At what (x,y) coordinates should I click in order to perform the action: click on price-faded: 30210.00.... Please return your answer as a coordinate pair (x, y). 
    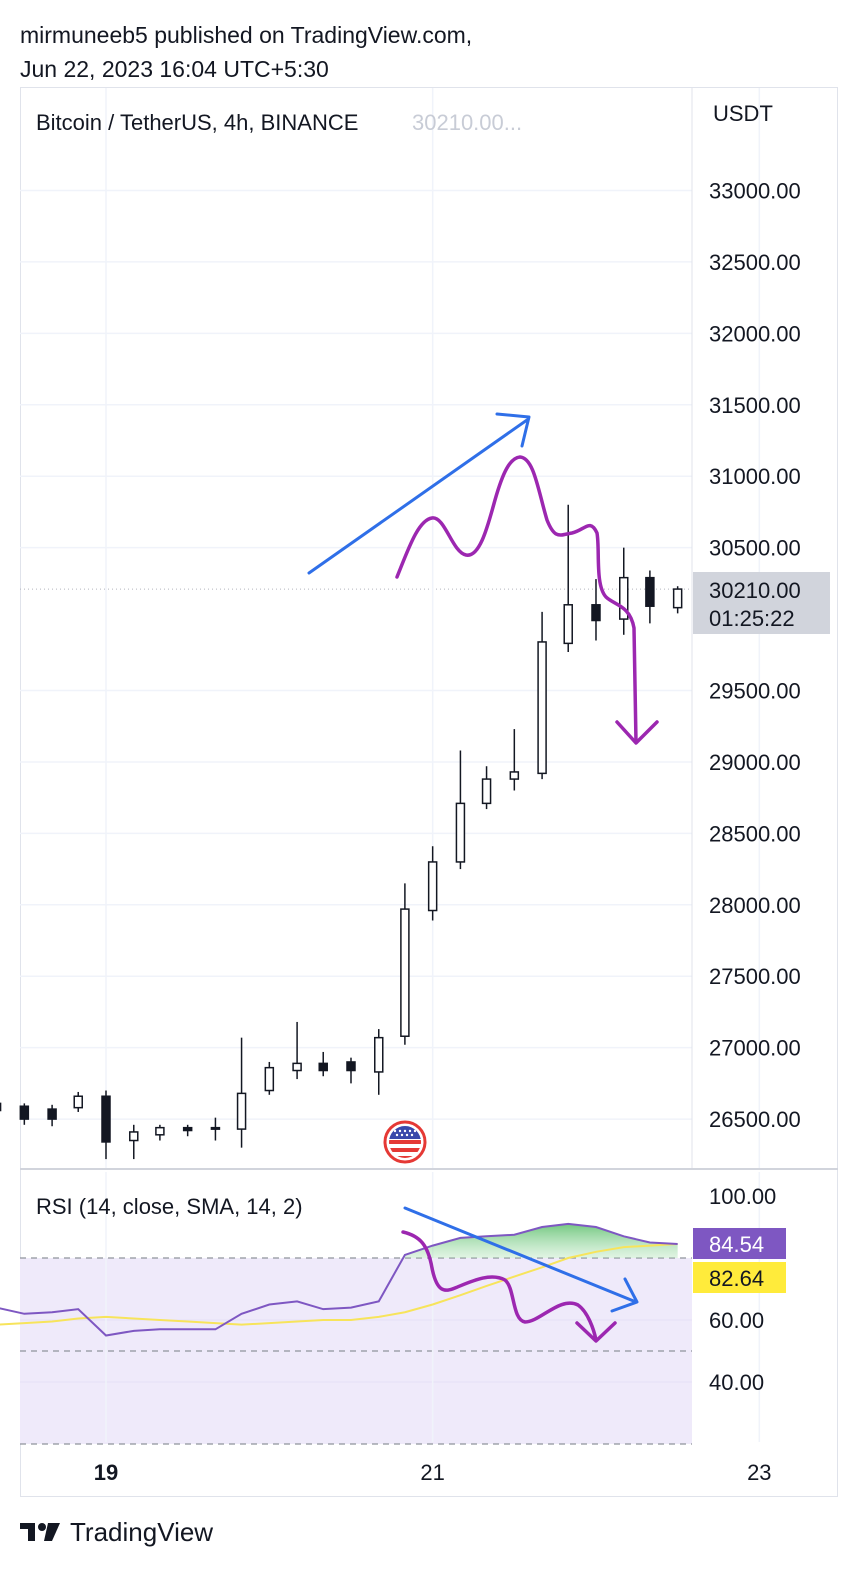
    Looking at the image, I should click on (467, 122).